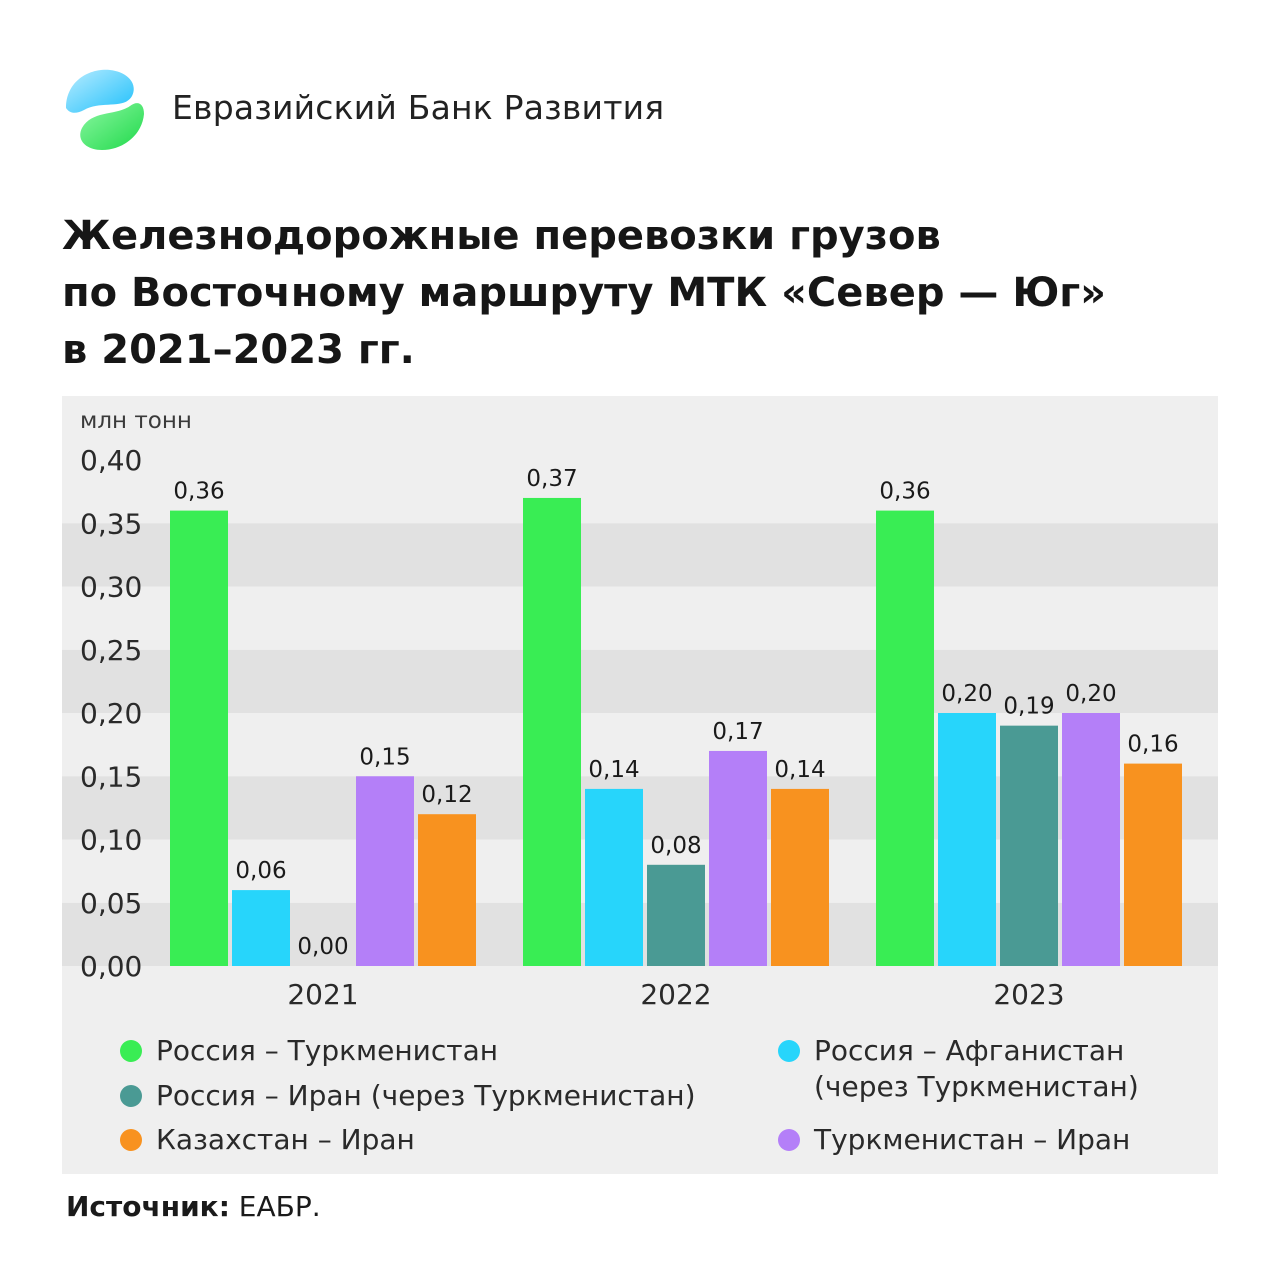 This screenshot has height=1280, width=1280. Describe the element at coordinates (111, 903) in the screenshot. I see `y-tick-label: 0,05` at that location.